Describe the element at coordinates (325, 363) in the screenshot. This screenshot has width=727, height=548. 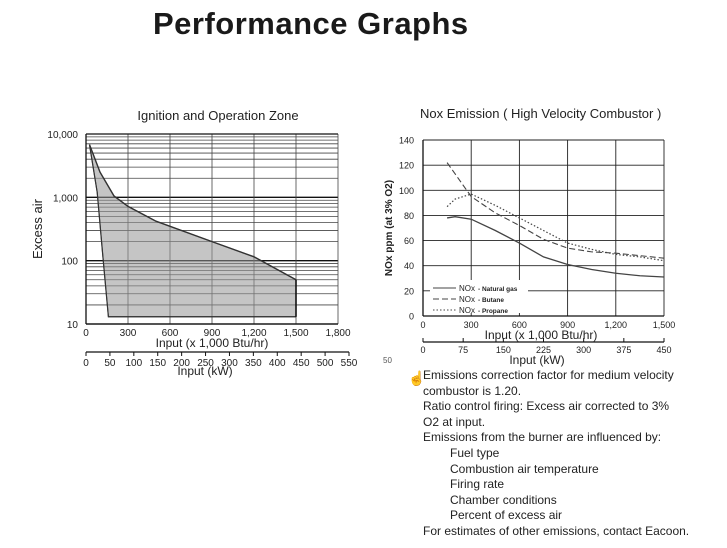
I see `chart1-x2-tick-label: 500` at that location.